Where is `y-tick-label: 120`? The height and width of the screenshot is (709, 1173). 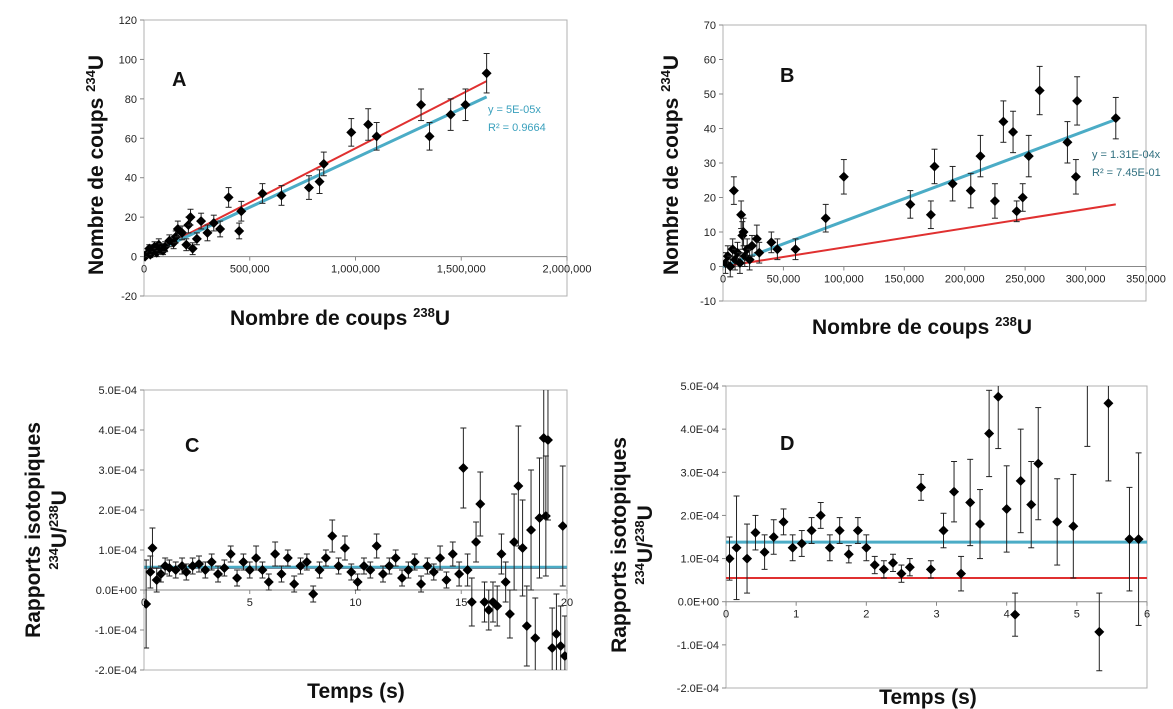 y-tick-label: 120 is located at coordinates (128, 21).